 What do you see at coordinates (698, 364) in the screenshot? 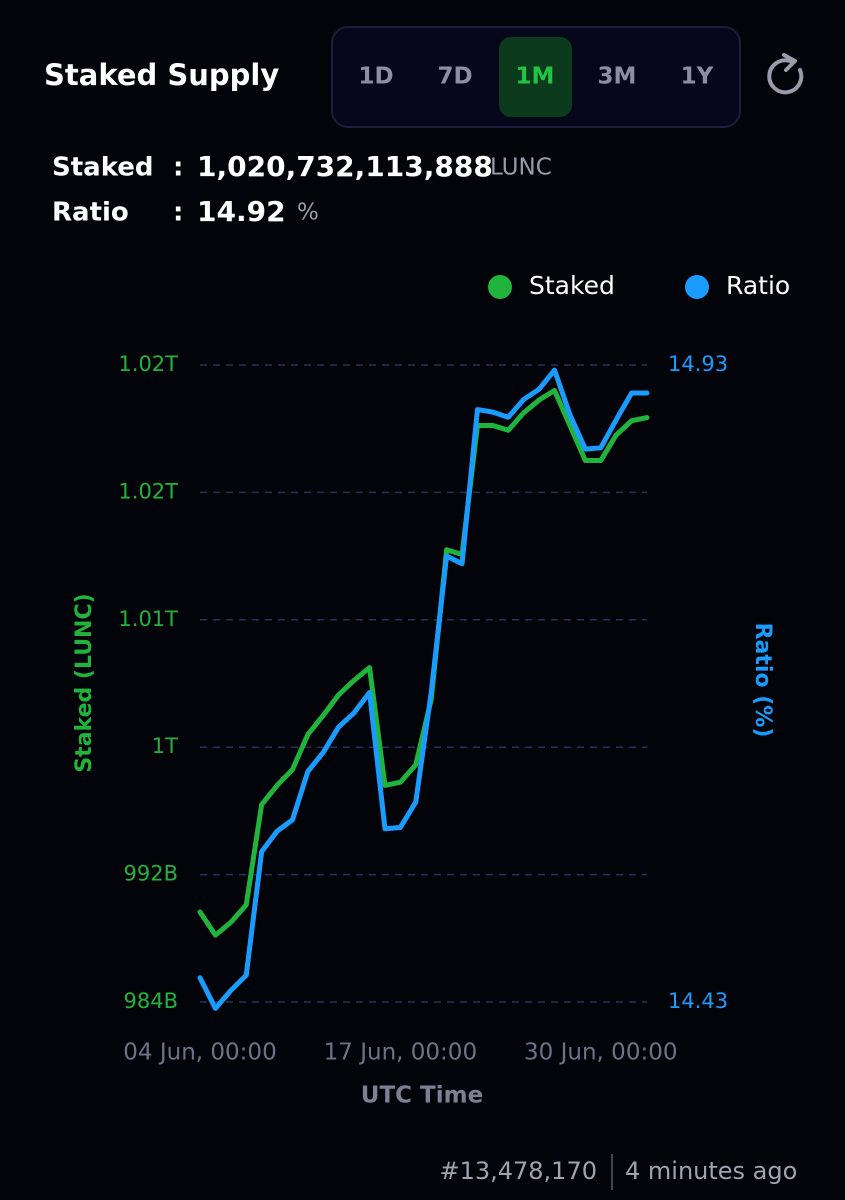
I see `y2-tick-label: 14.93` at bounding box center [698, 364].